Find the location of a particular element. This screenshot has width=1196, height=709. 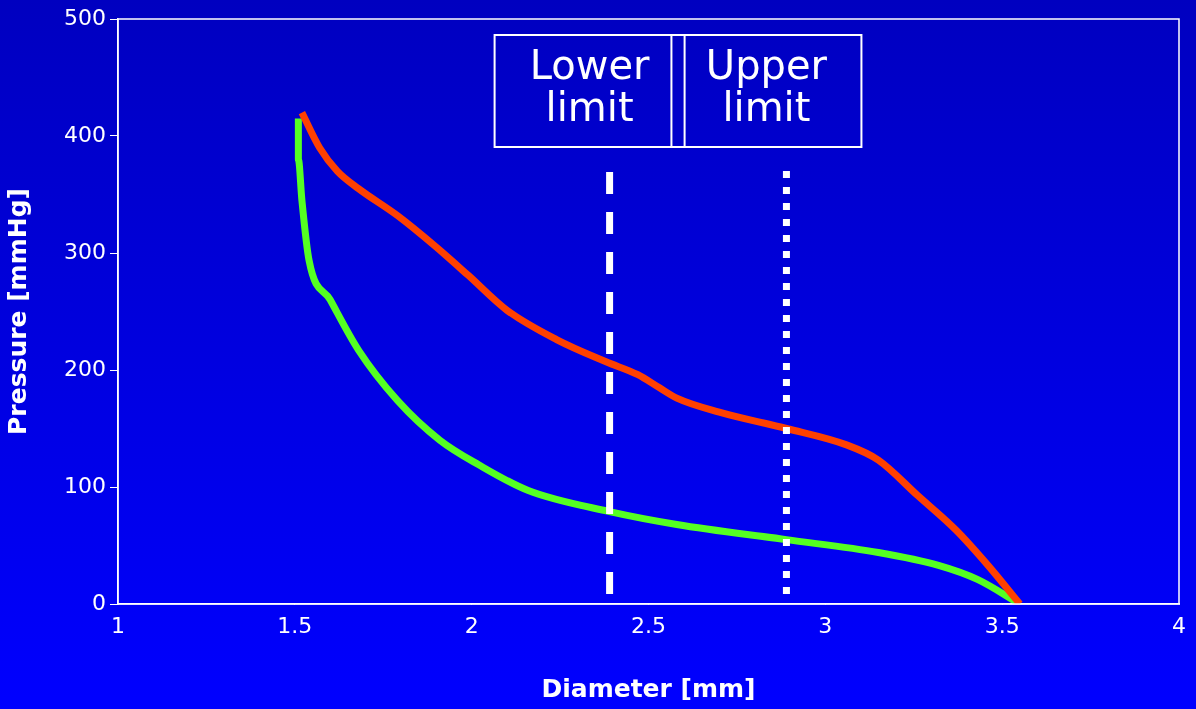

x-tick-label: 3 is located at coordinates (825, 625).